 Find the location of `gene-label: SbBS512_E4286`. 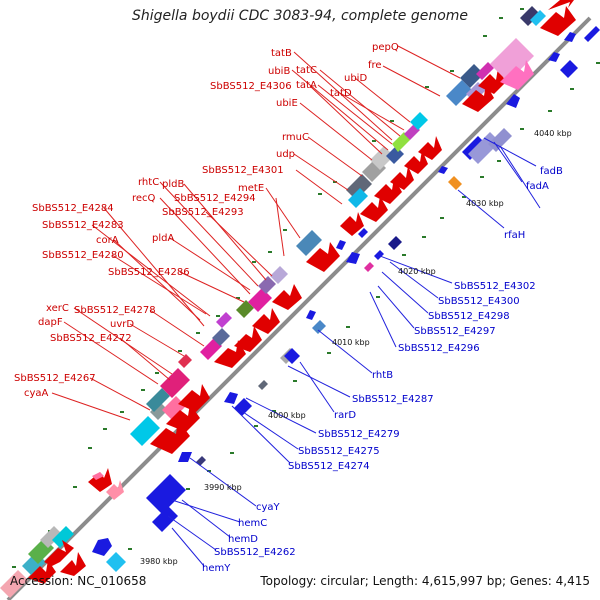

gene-label: SbBS512_E4286 is located at coordinates (149, 272).